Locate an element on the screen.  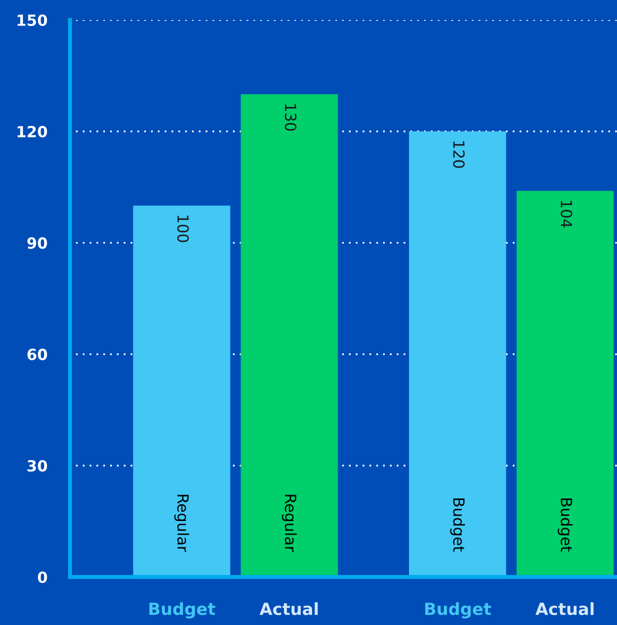
series-label: Actual is located at coordinates (289, 609).